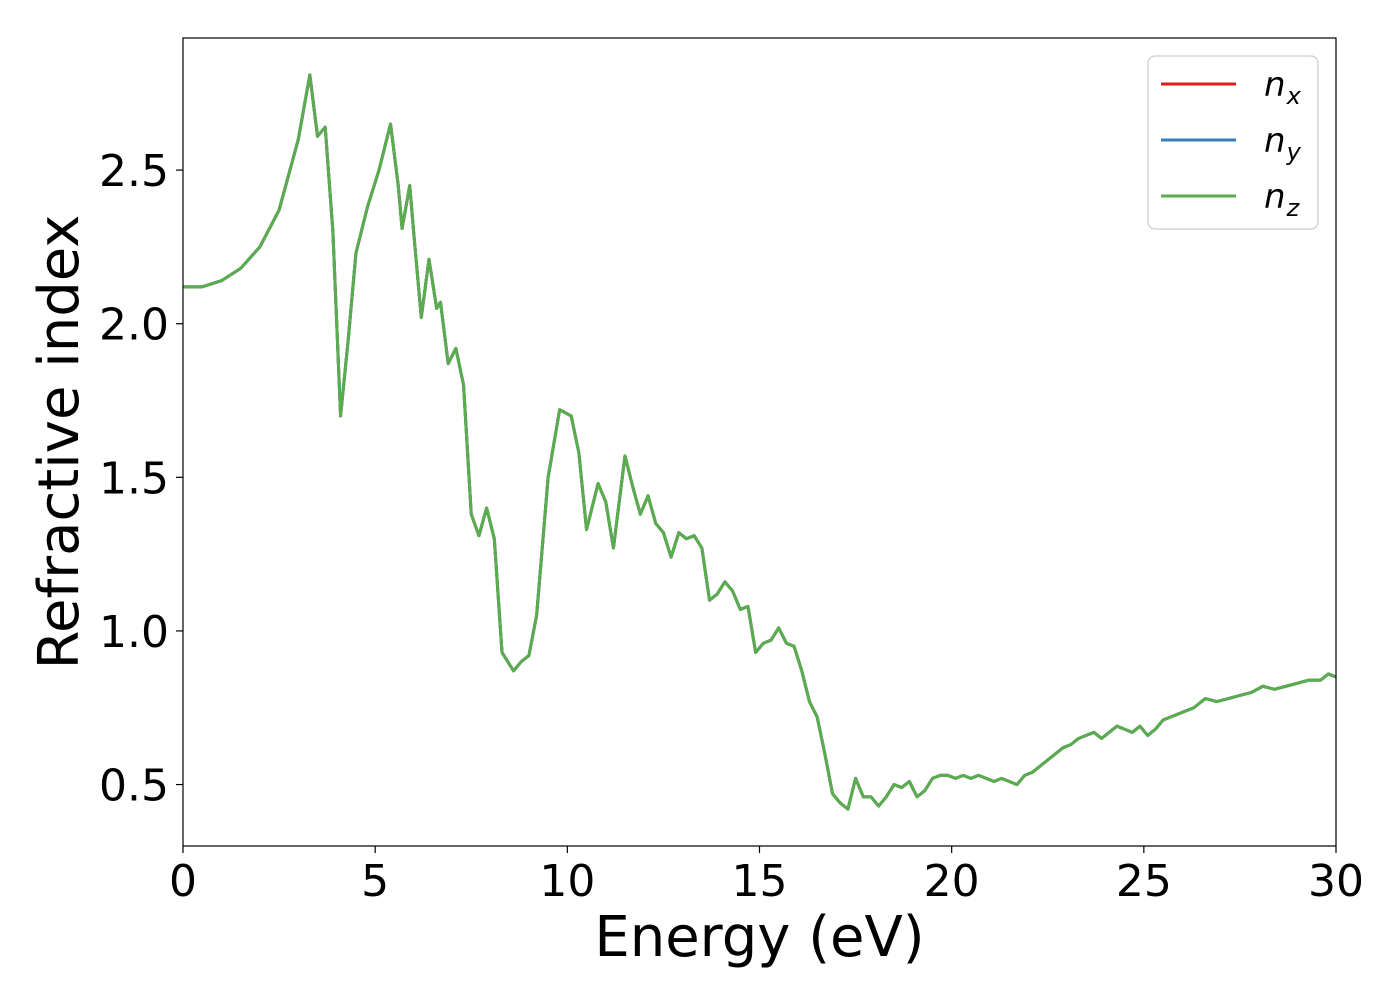  Describe the element at coordinates (183, 881) in the screenshot. I see `x-tick-label: 0` at that location.